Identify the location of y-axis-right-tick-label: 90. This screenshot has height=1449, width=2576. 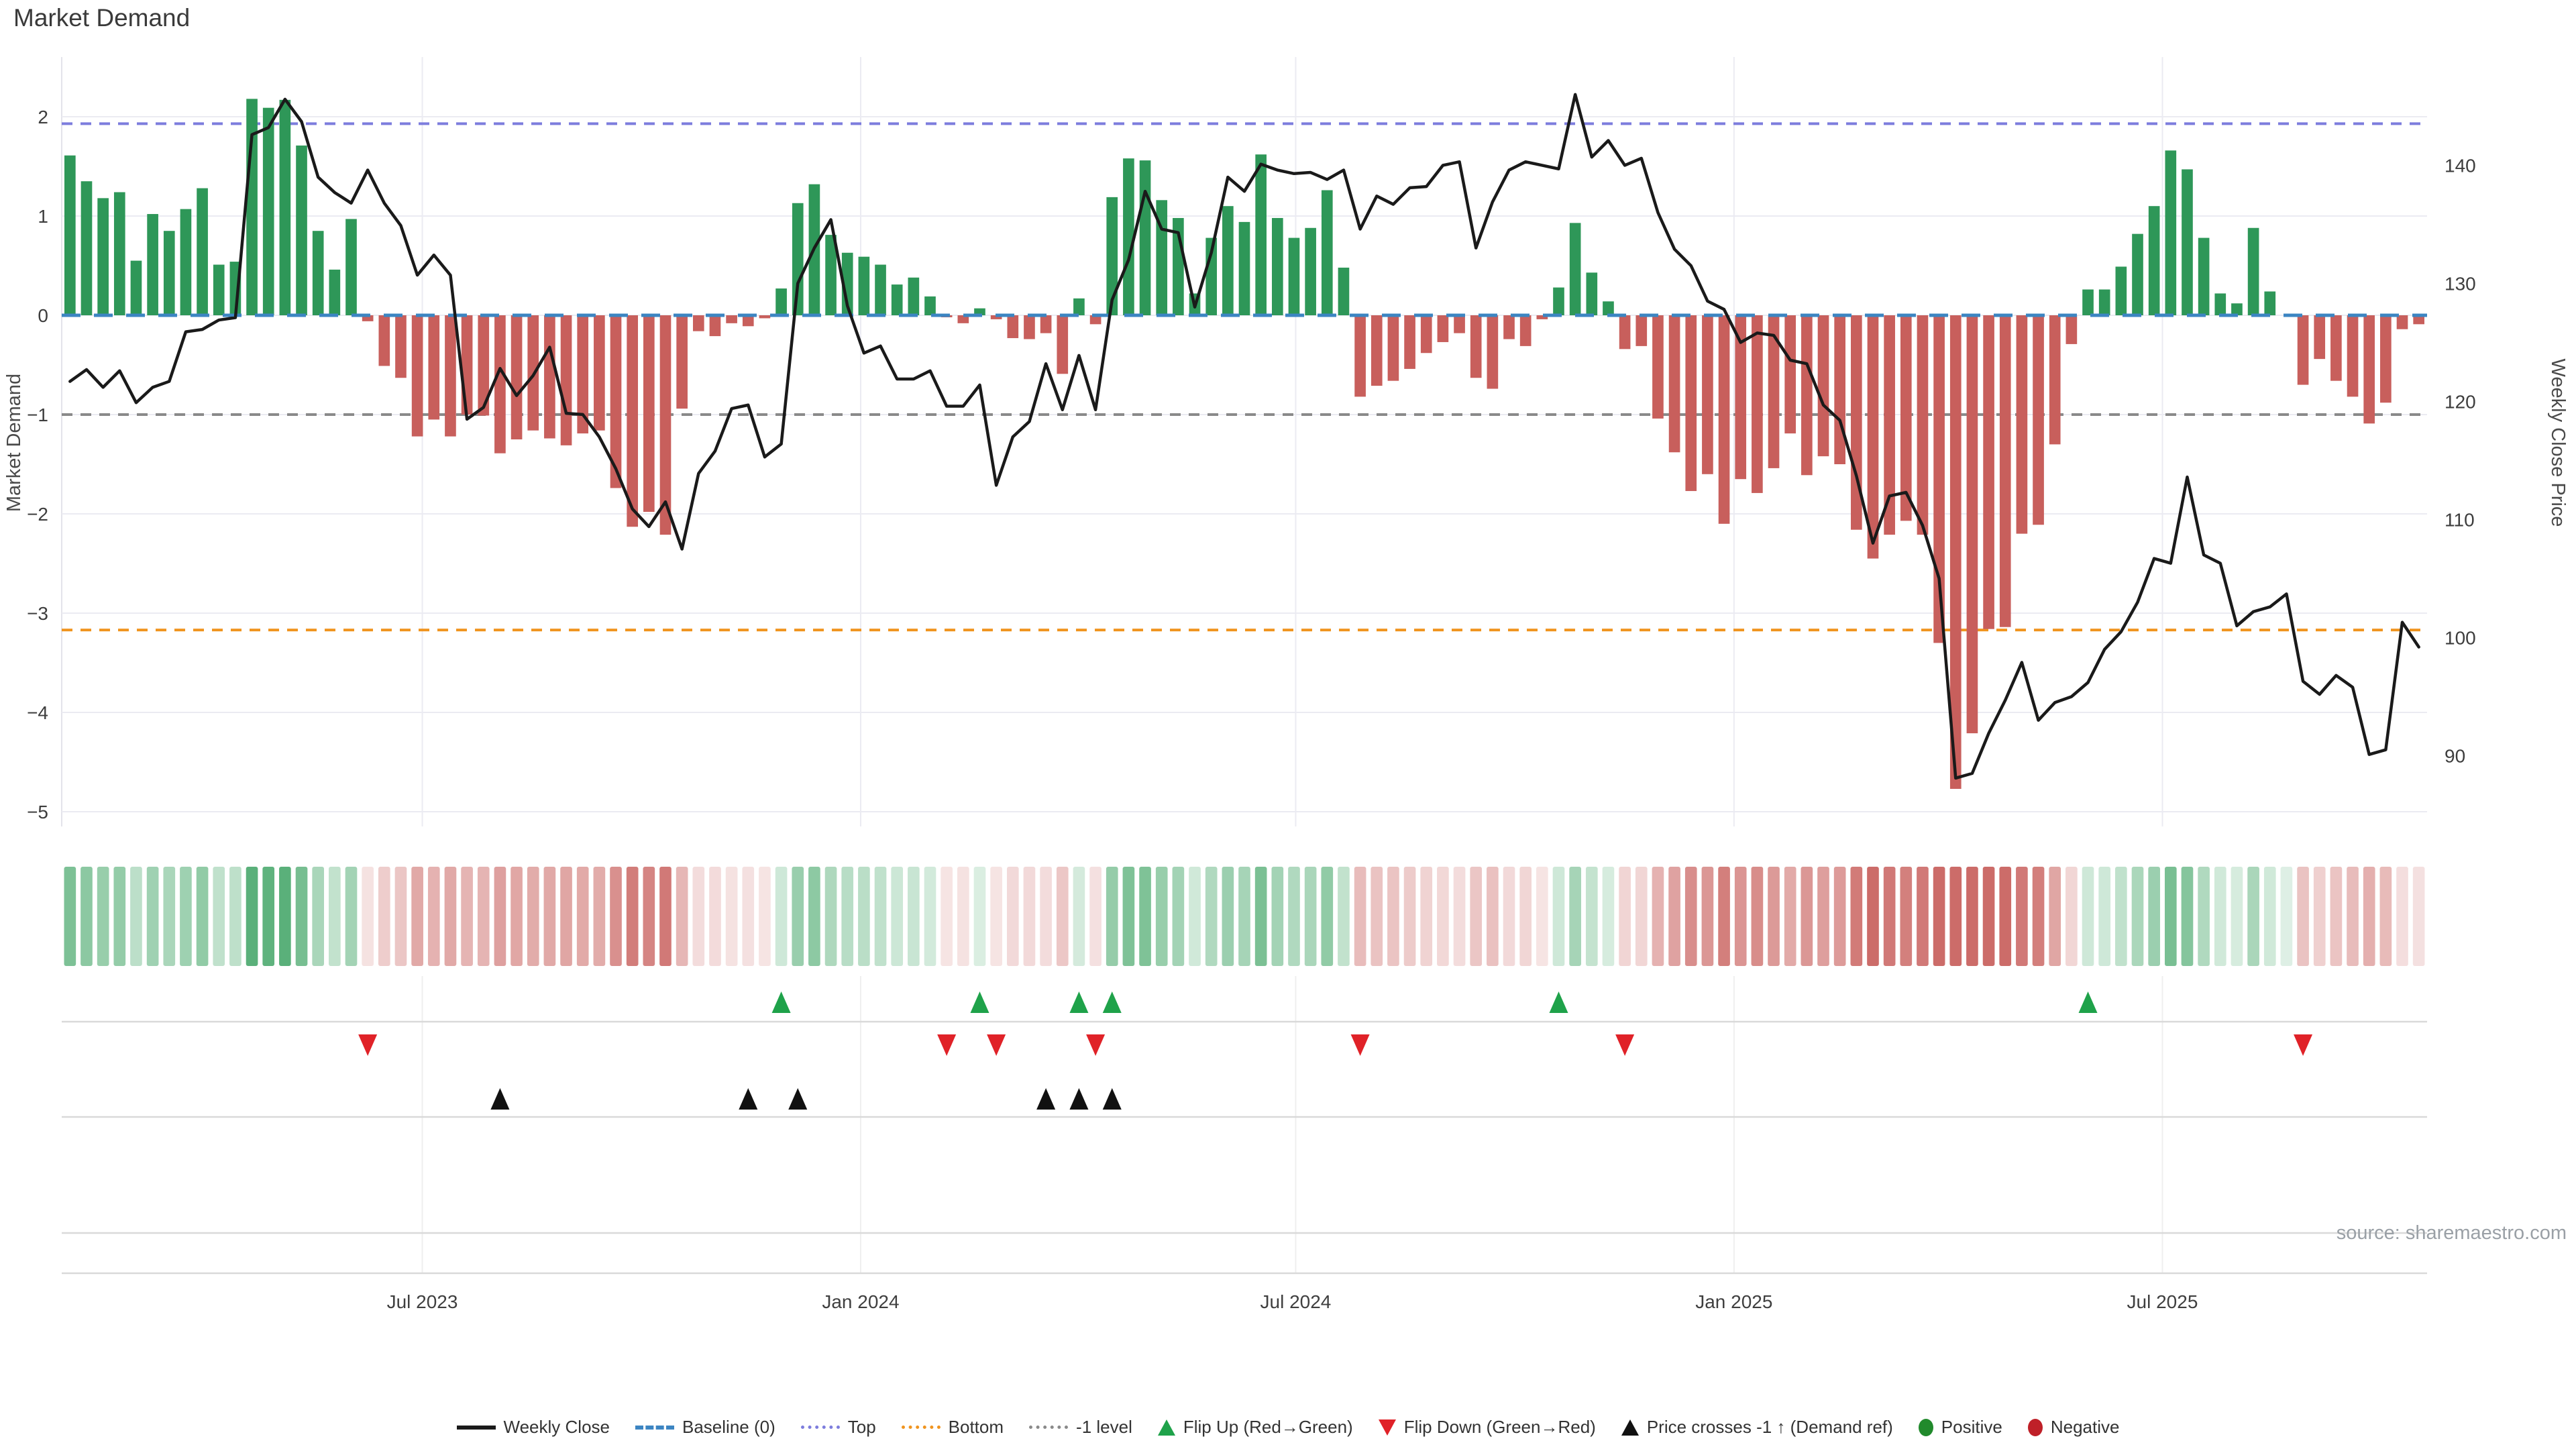
(2455, 755).